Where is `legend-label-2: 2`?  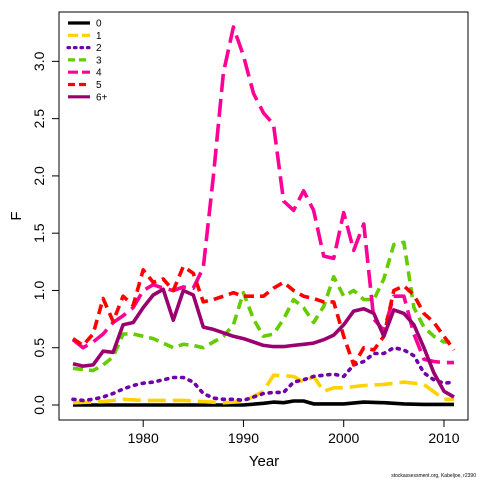
legend-label-2: 2 is located at coordinates (99, 48).